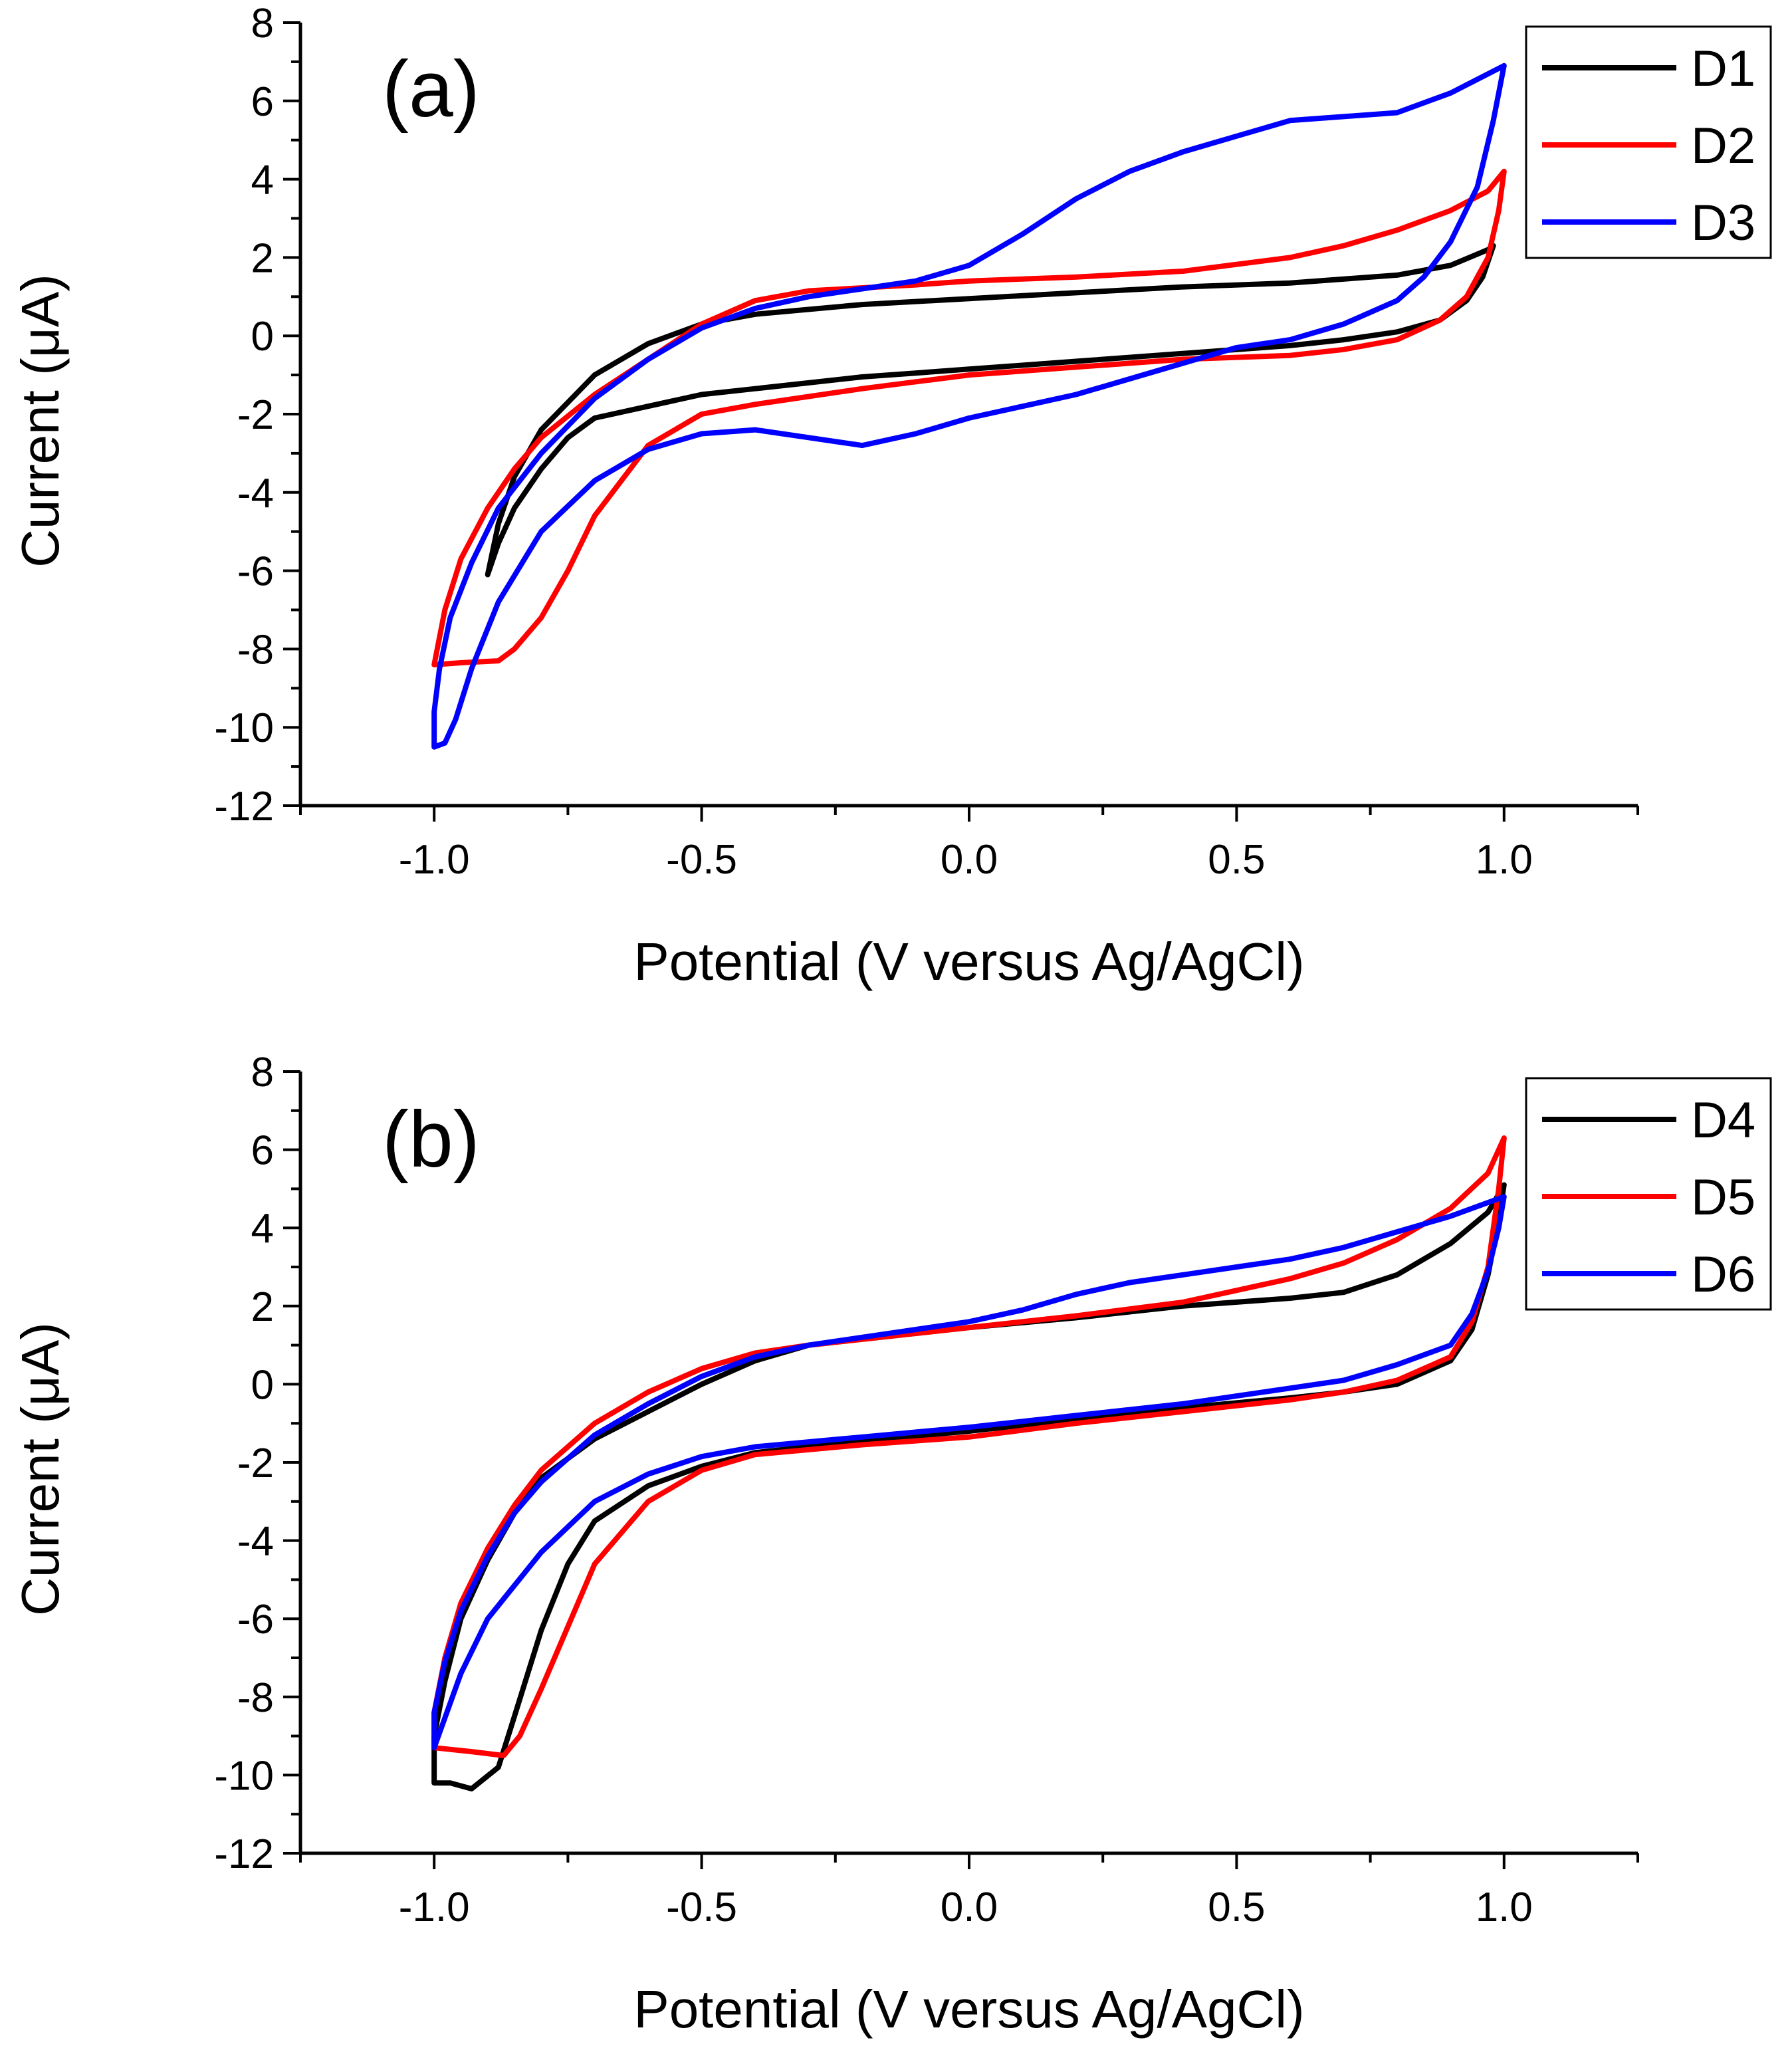 The height and width of the screenshot is (2058, 1792). I want to click on legend: D1 D2 D3, so click(1648, 142).